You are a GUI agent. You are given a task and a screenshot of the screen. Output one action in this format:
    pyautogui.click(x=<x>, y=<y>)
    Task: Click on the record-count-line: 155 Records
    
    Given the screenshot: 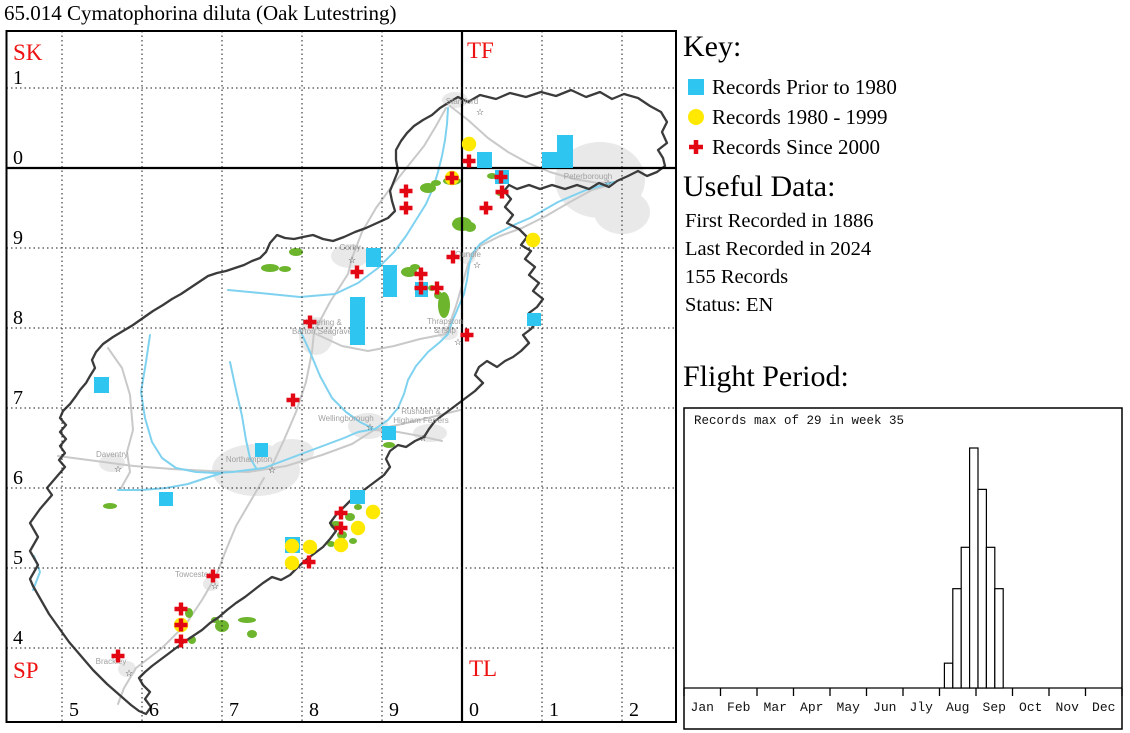 What is the action you would take?
    pyautogui.click(x=737, y=277)
    